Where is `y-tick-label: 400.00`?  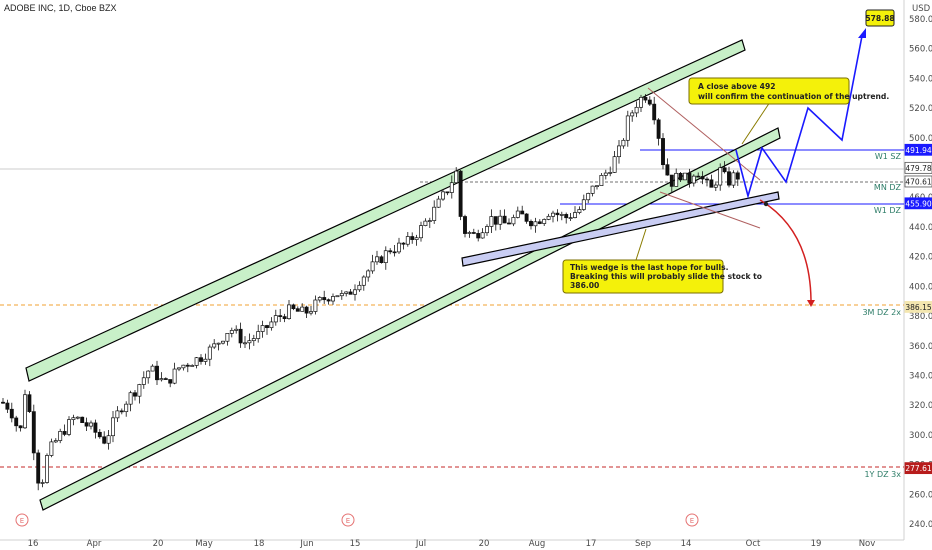 y-tick-label: 400.00 is located at coordinates (920, 287).